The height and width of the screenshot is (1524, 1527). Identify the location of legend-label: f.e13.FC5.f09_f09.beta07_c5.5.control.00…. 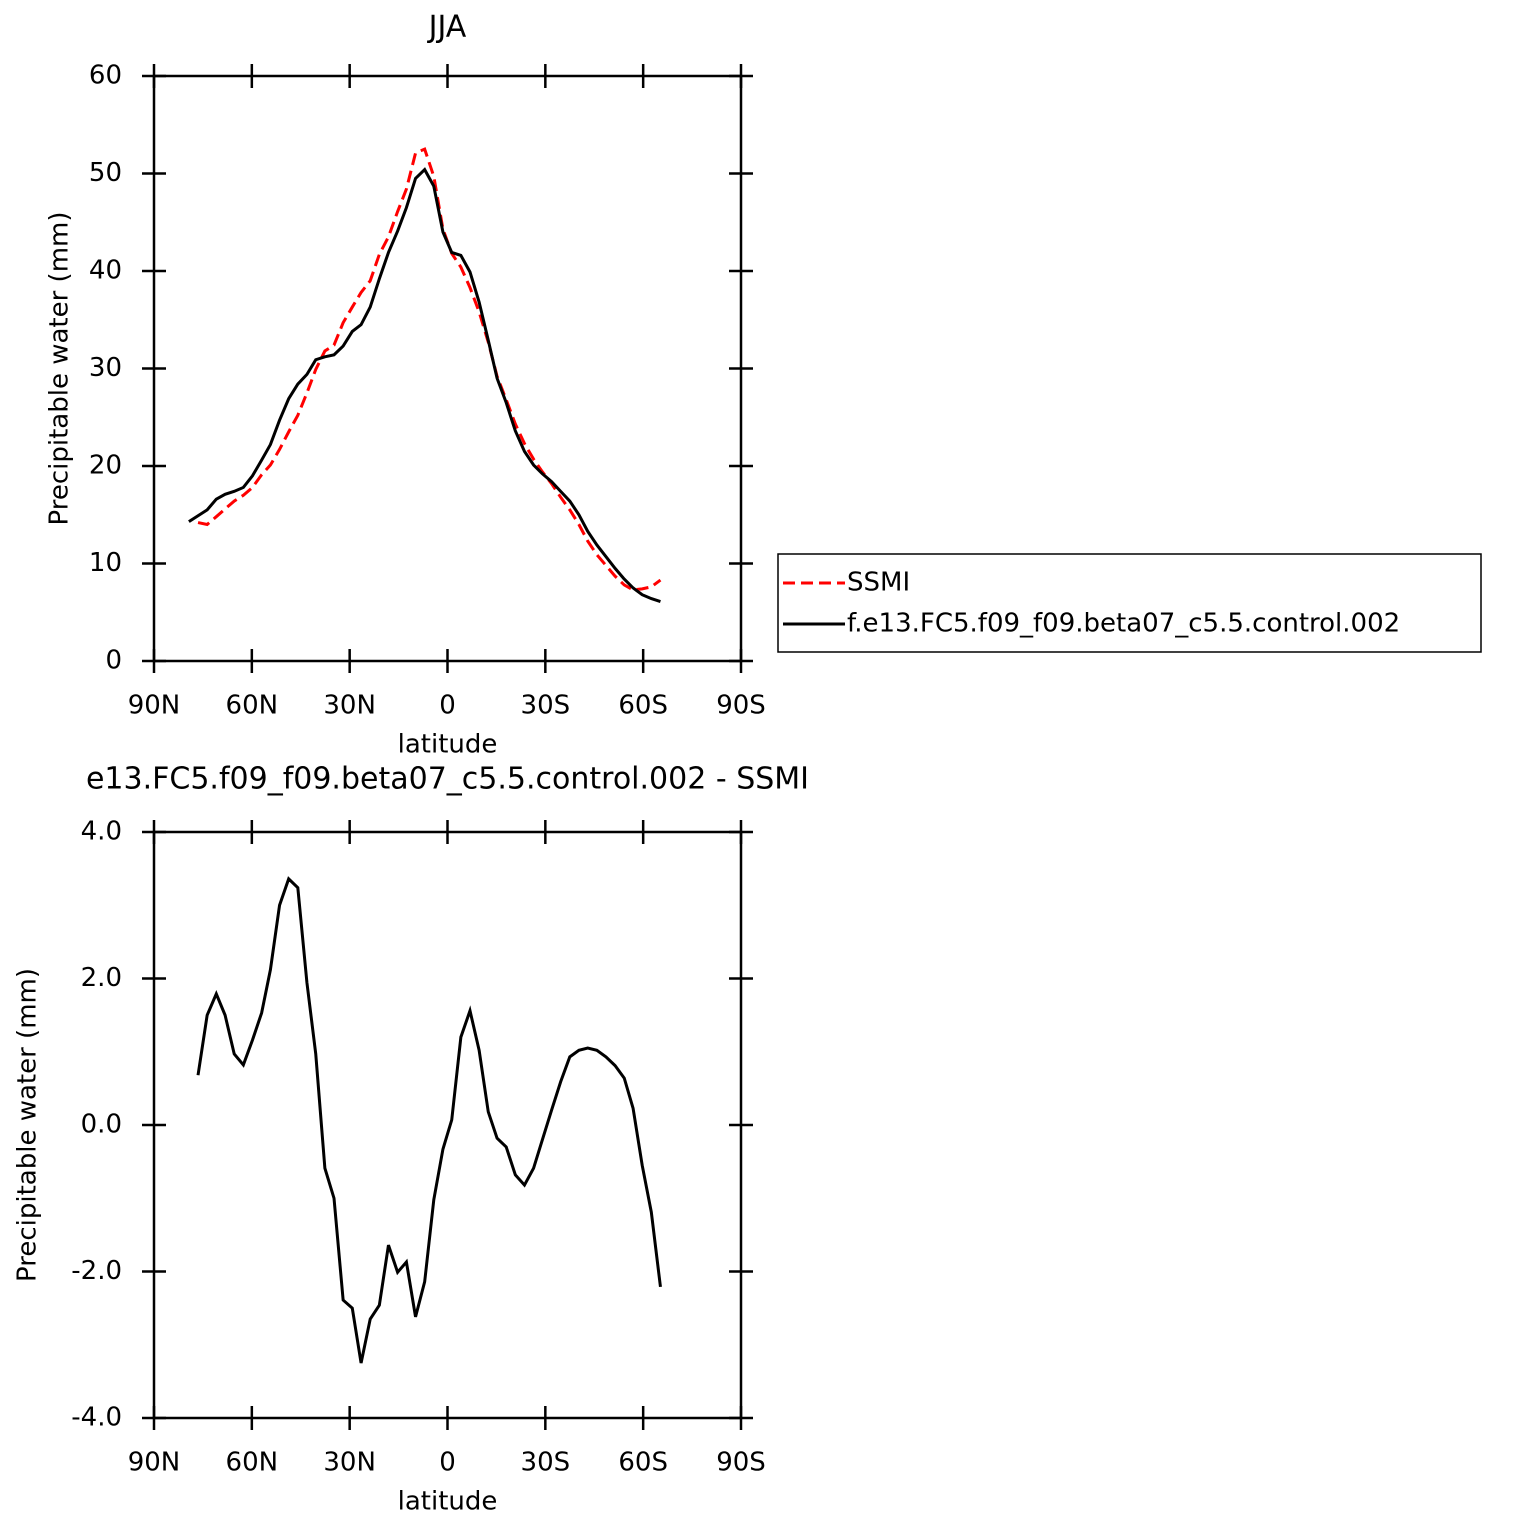
(1123, 624).